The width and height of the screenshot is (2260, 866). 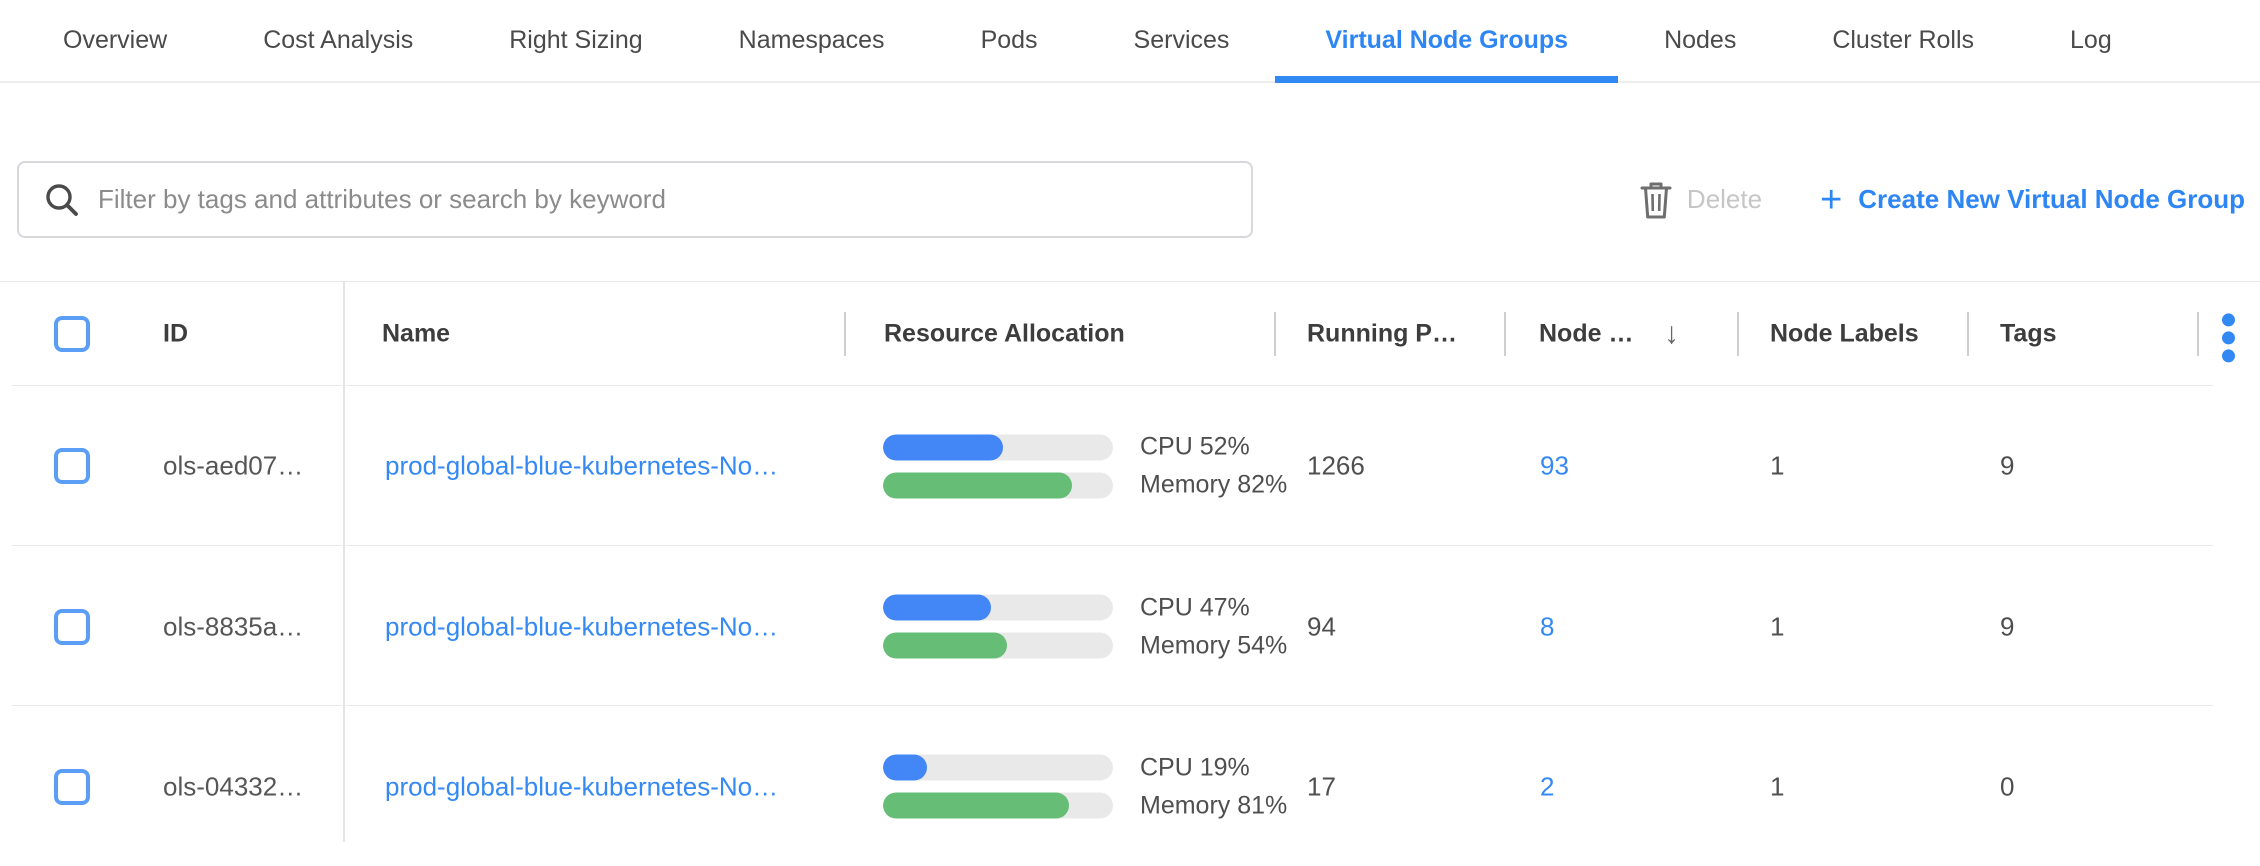 What do you see at coordinates (2228, 337) in the screenshot?
I see `column-settings-menu-icon` at bounding box center [2228, 337].